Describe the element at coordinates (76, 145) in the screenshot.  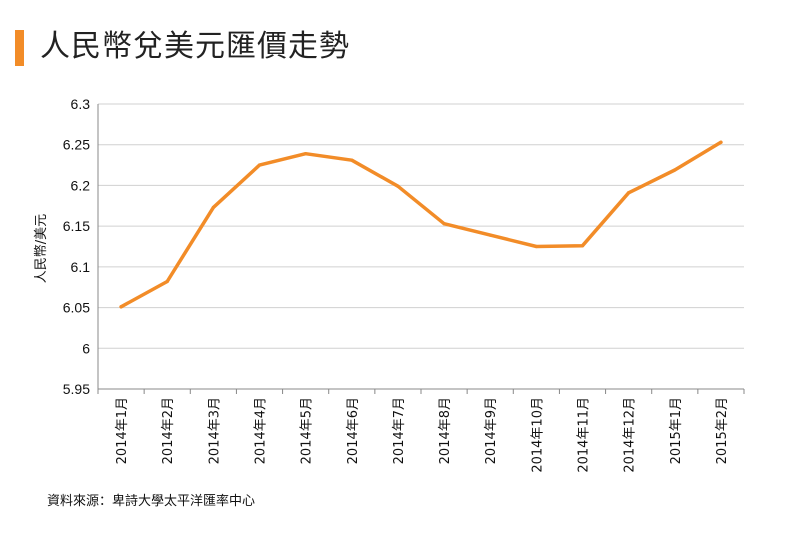
I see `y-tick-label: 6.25` at that location.